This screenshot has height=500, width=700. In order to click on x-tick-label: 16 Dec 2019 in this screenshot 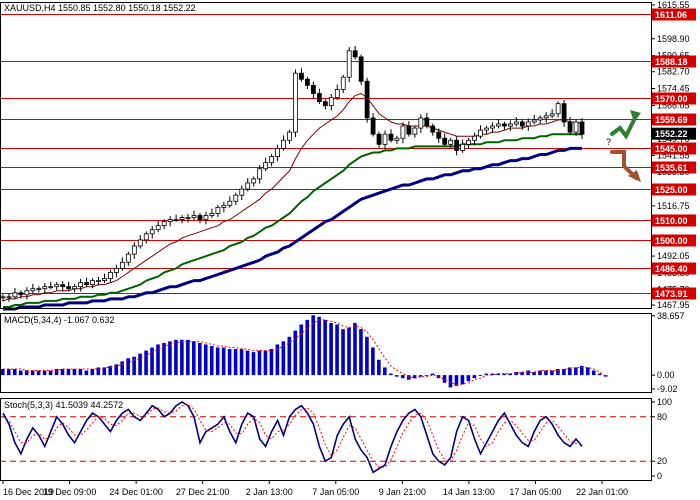, I will do `click(28, 492)`.